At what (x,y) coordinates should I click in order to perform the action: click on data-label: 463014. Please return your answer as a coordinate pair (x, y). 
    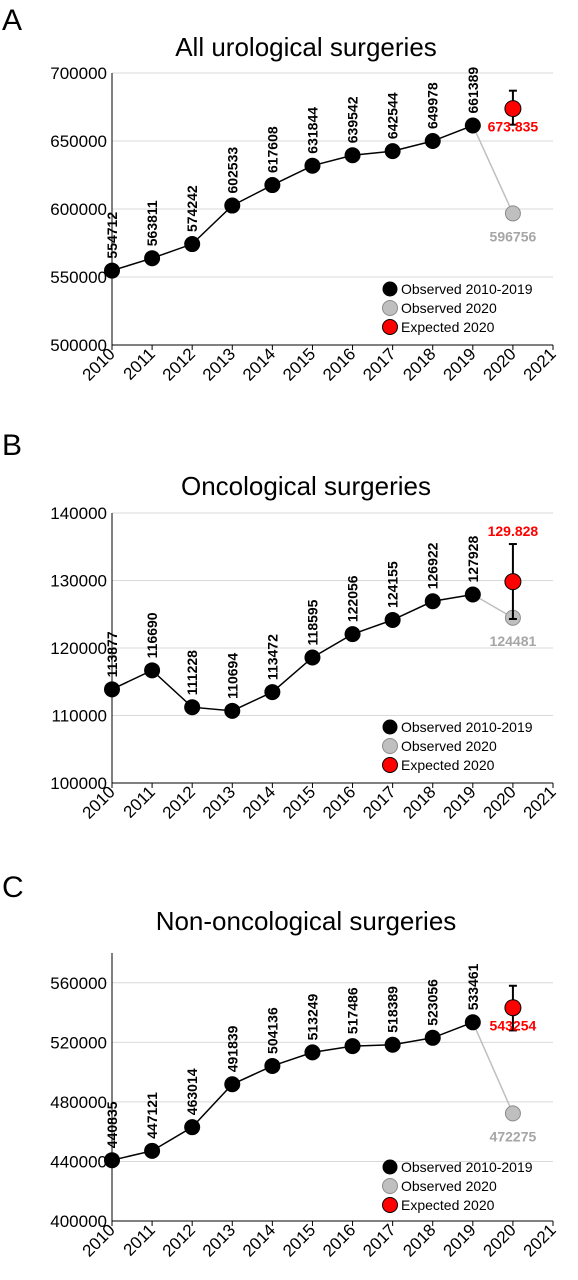
    Looking at the image, I should click on (192, 1091).